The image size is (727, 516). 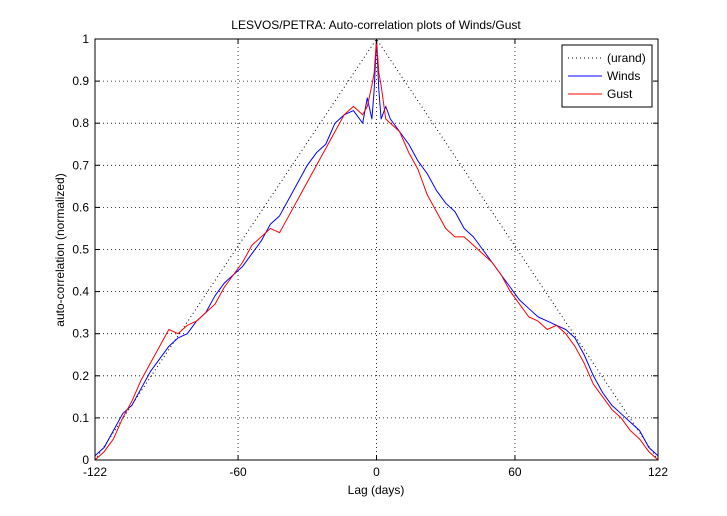 What do you see at coordinates (376, 490) in the screenshot?
I see `x-axis-label: Lag (days)` at bounding box center [376, 490].